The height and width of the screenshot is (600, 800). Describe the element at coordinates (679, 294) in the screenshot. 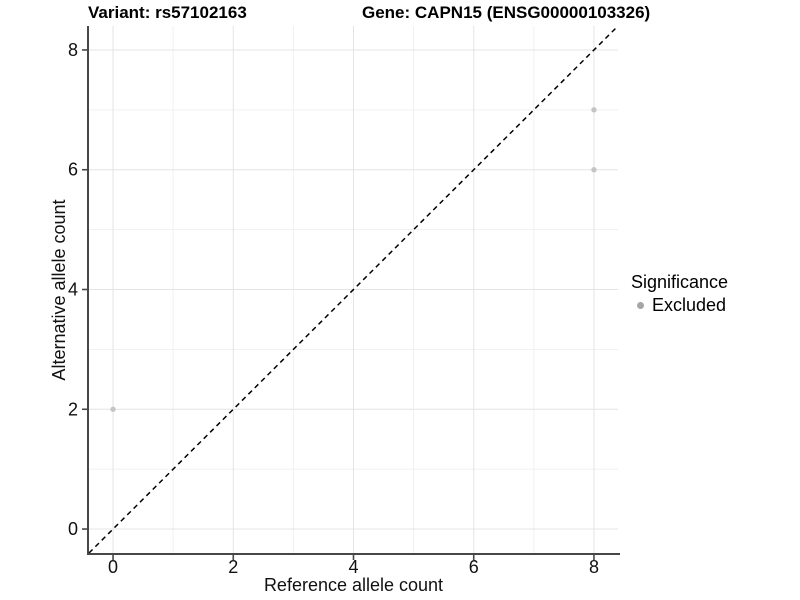

I see `legend: Significance Excluded` at that location.